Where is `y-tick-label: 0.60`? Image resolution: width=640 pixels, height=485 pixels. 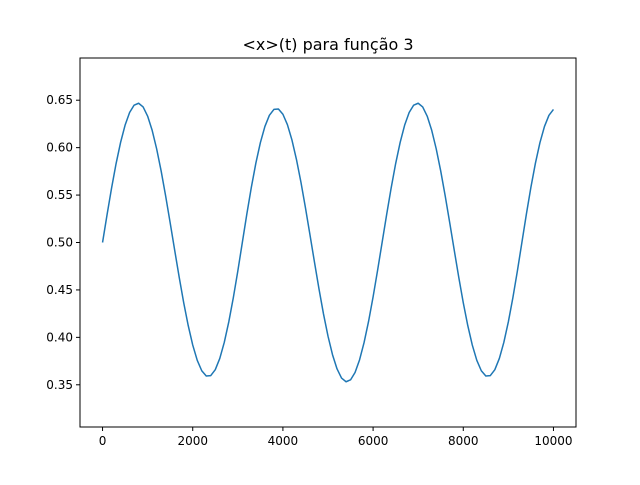
y-tick-label: 0.60 is located at coordinates (59, 148).